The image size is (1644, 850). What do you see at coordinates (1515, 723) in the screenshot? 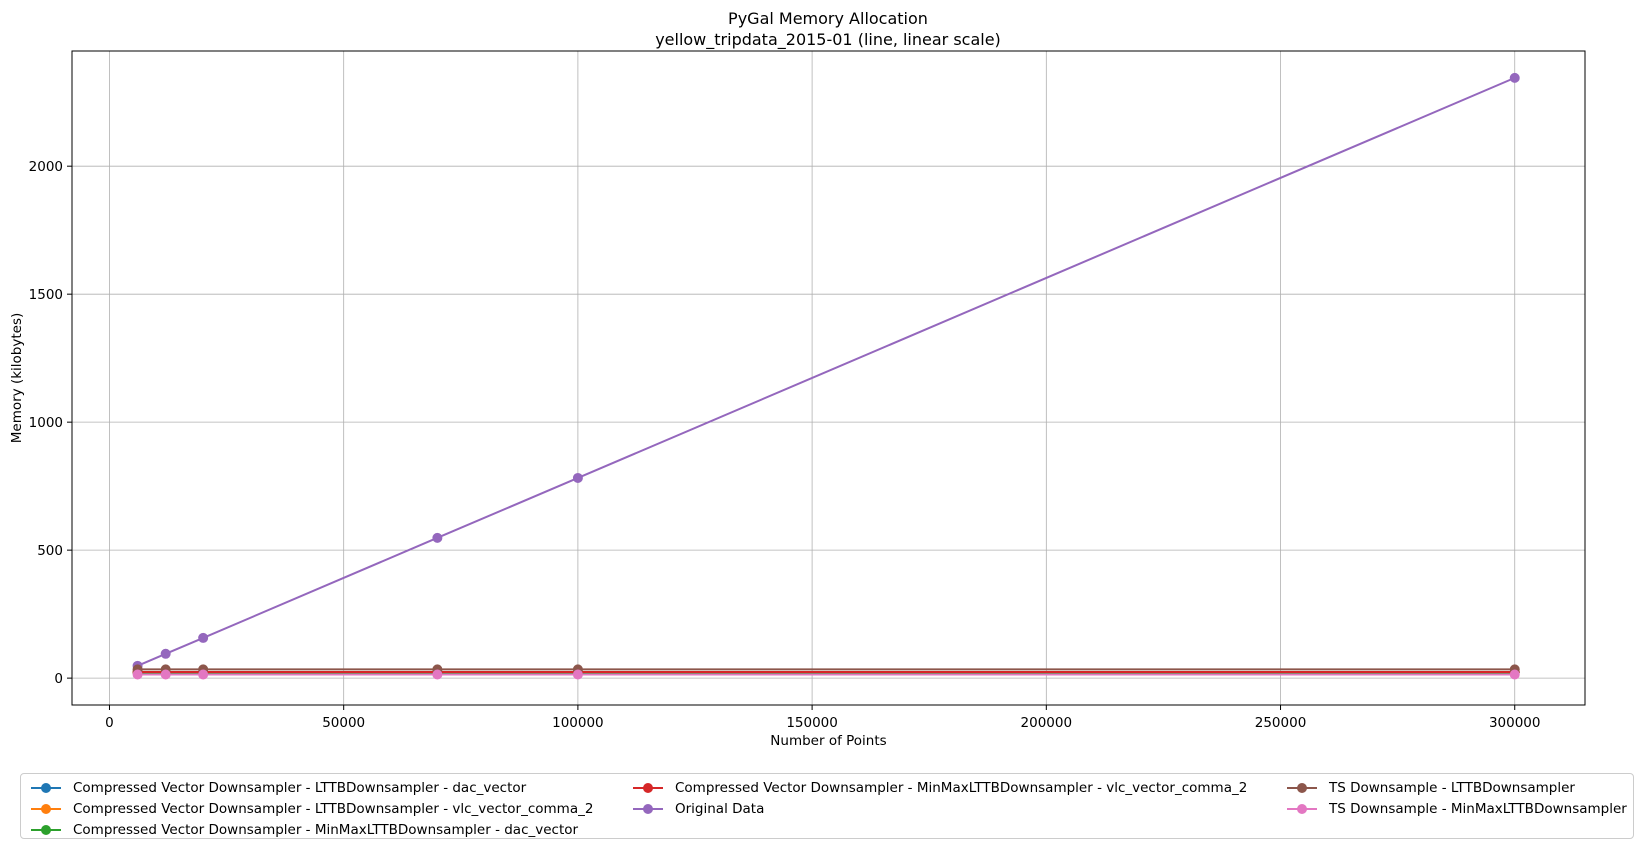
I see `x-tick-label: 300000` at bounding box center [1515, 723].